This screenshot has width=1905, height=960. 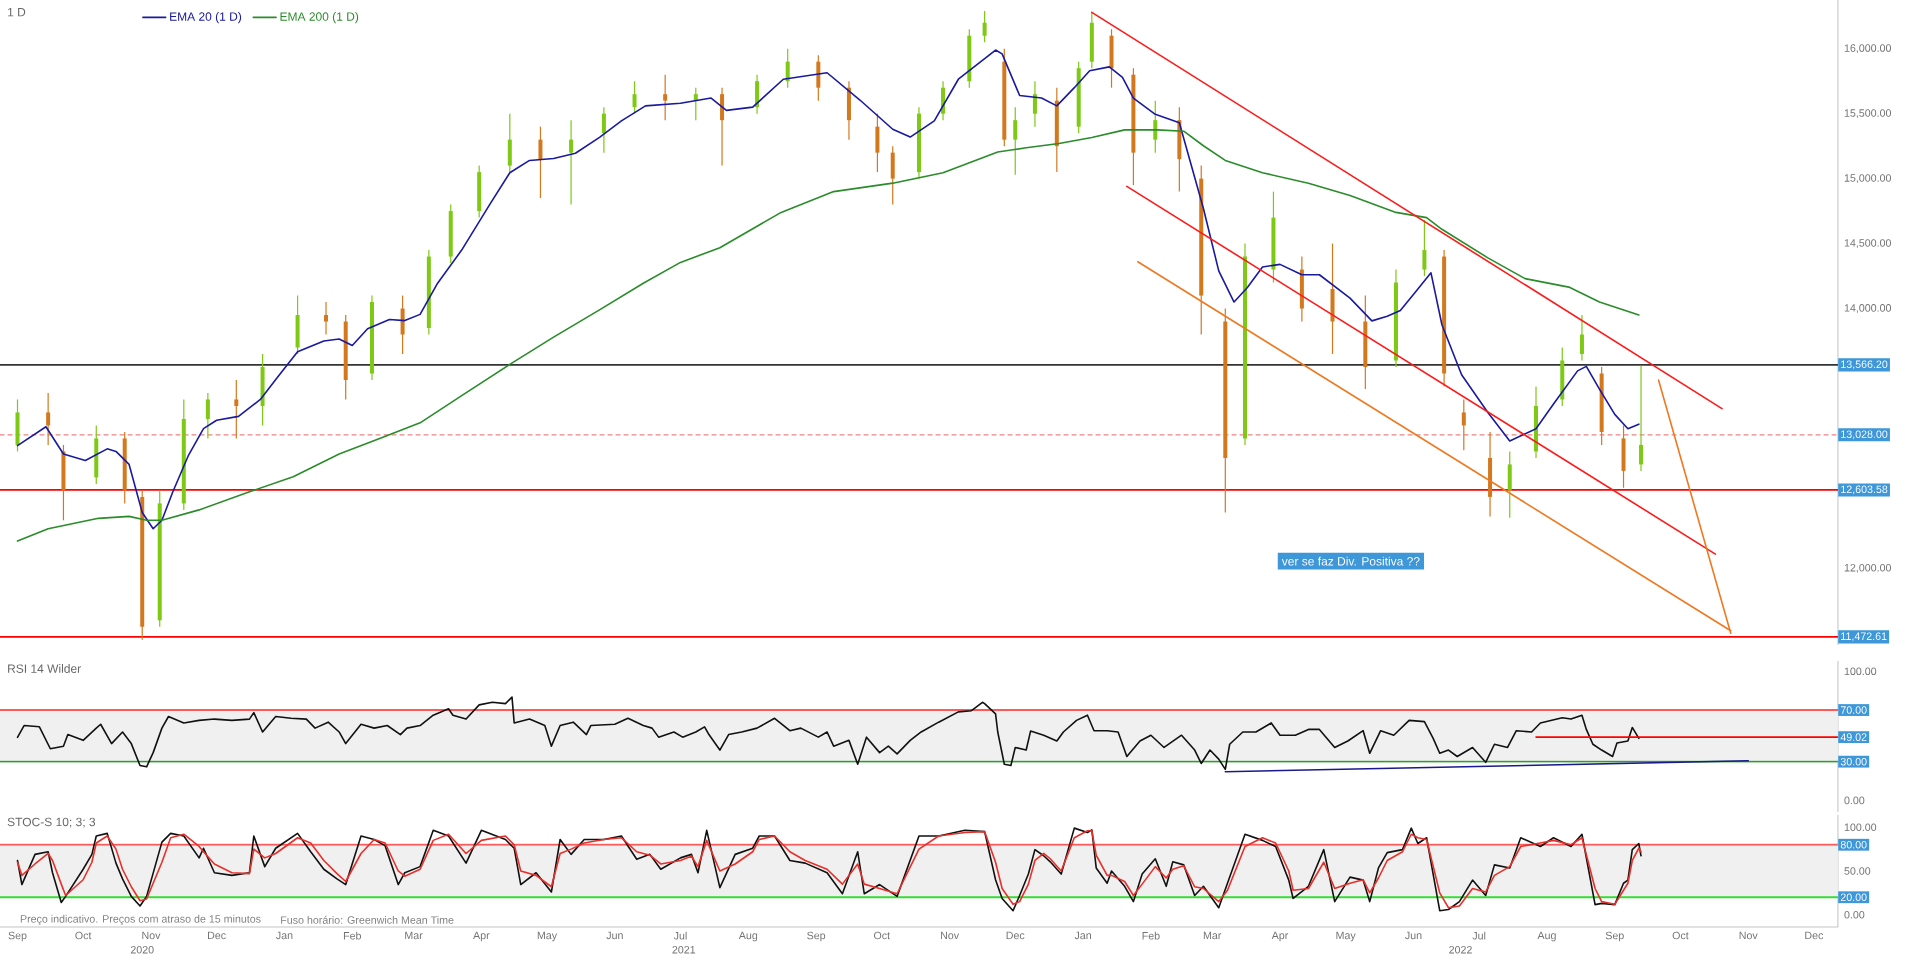 I want to click on ref-line-label: 20.00, so click(x=1853, y=897).